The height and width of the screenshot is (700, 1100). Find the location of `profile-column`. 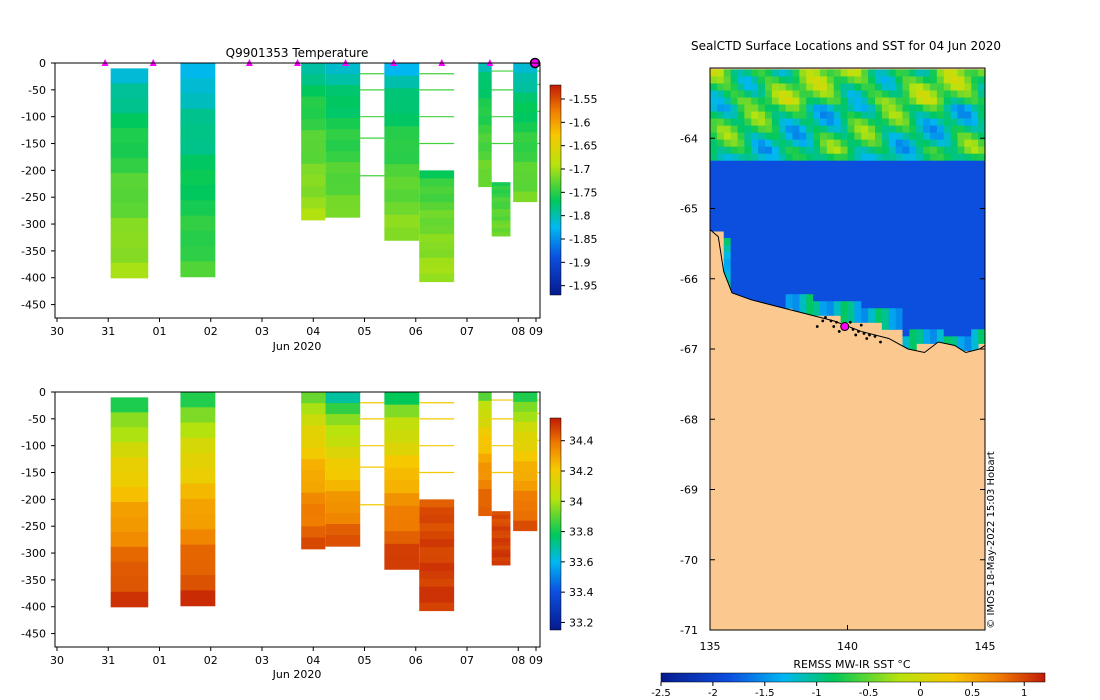

profile-column is located at coordinates (525, 133).